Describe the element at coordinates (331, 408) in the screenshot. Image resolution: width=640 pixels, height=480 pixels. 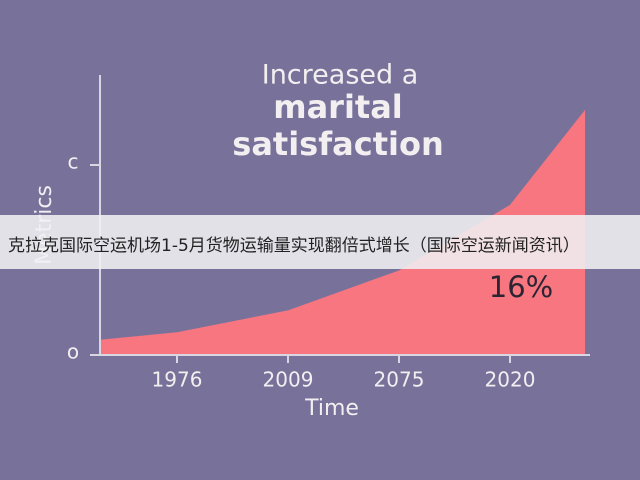
I see `x-axis-label: Time` at that location.